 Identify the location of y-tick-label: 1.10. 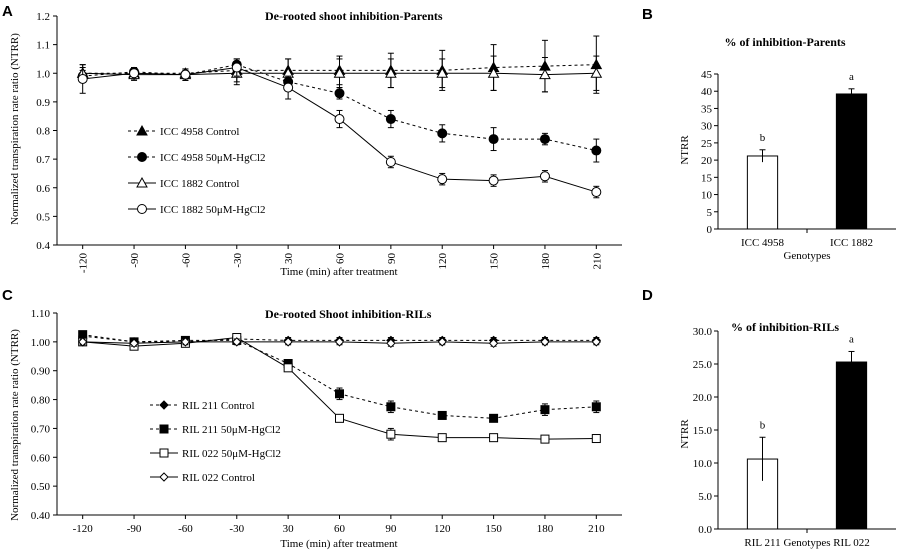
(41, 314).